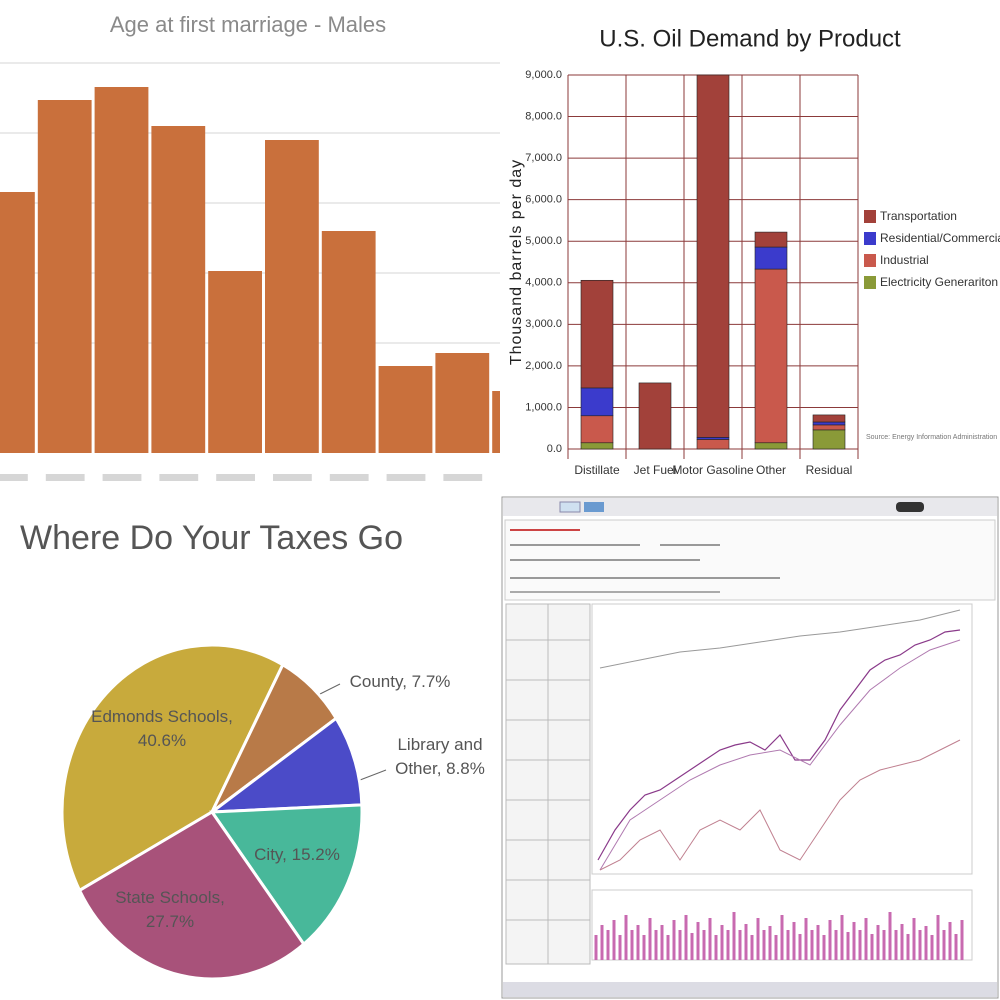 The width and height of the screenshot is (1000, 1000). What do you see at coordinates (543, 241) in the screenshot?
I see `y-tick-label: 5,000.0` at bounding box center [543, 241].